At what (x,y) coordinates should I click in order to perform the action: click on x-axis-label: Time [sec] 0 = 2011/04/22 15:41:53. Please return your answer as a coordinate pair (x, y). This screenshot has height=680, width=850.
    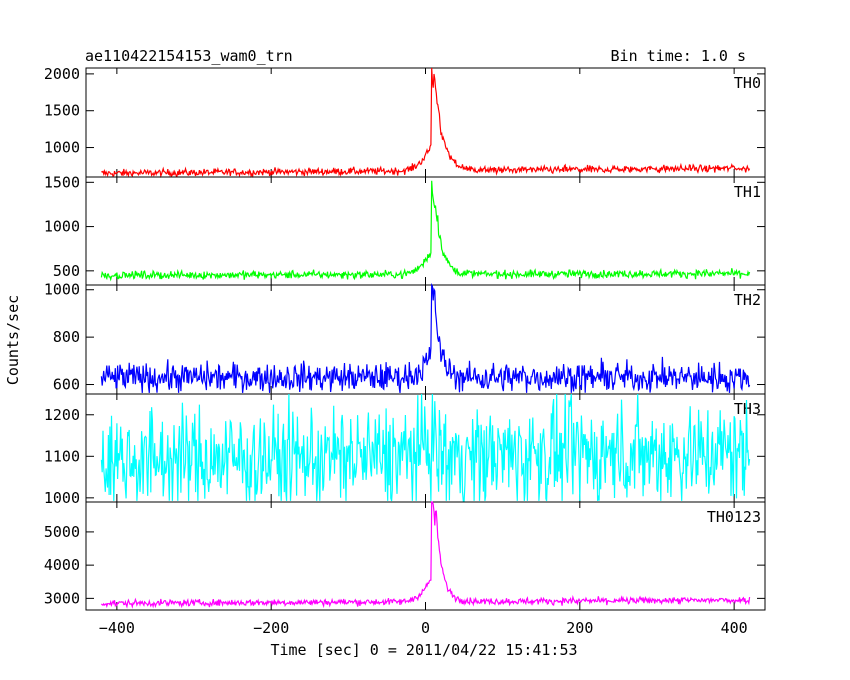
    Looking at the image, I should click on (423, 650).